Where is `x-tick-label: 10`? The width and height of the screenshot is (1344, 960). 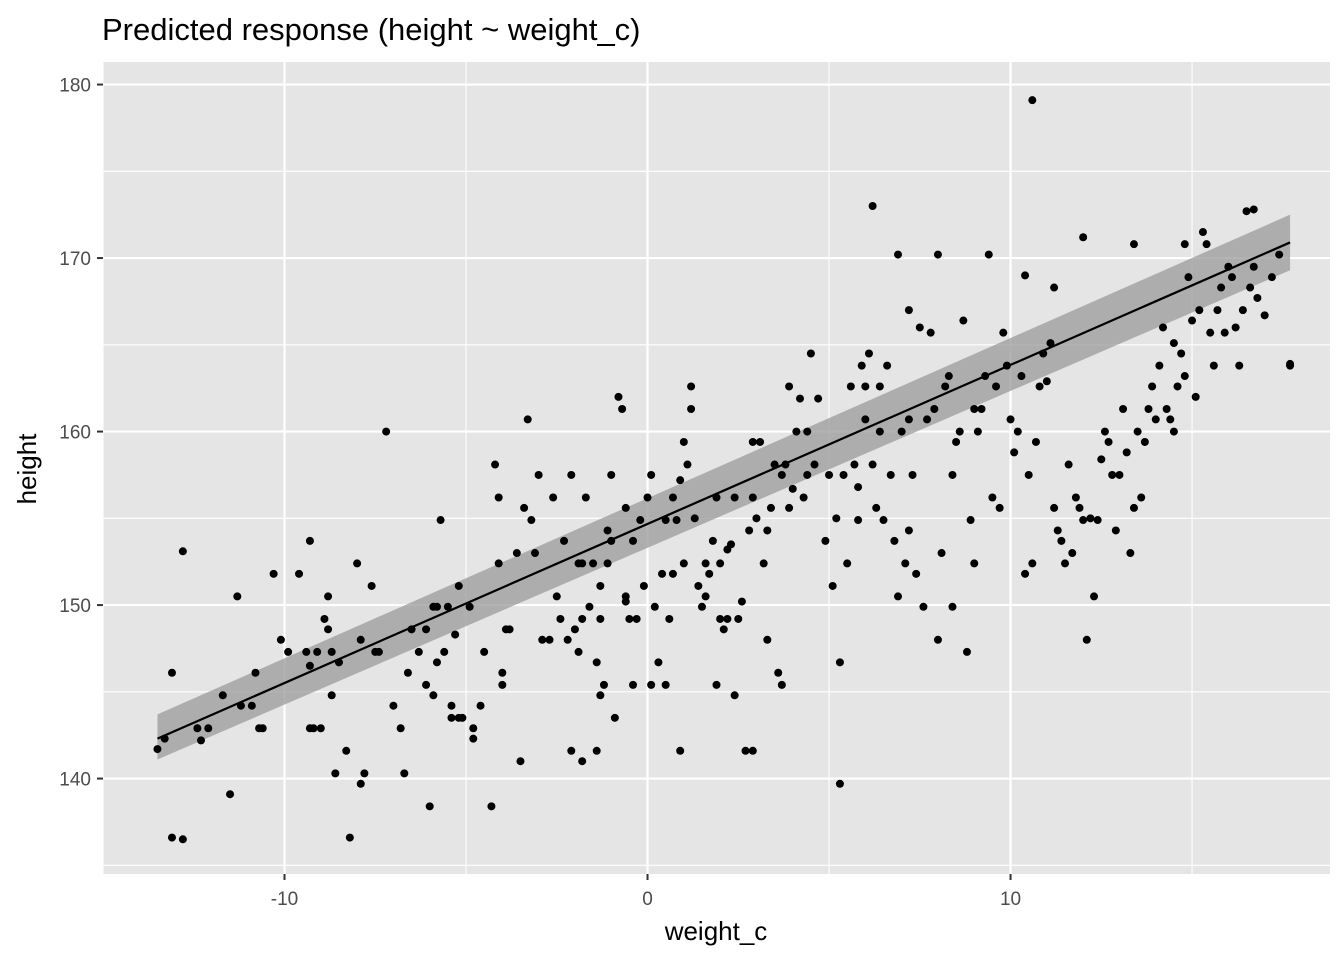
x-tick-label: 10 is located at coordinates (1010, 899).